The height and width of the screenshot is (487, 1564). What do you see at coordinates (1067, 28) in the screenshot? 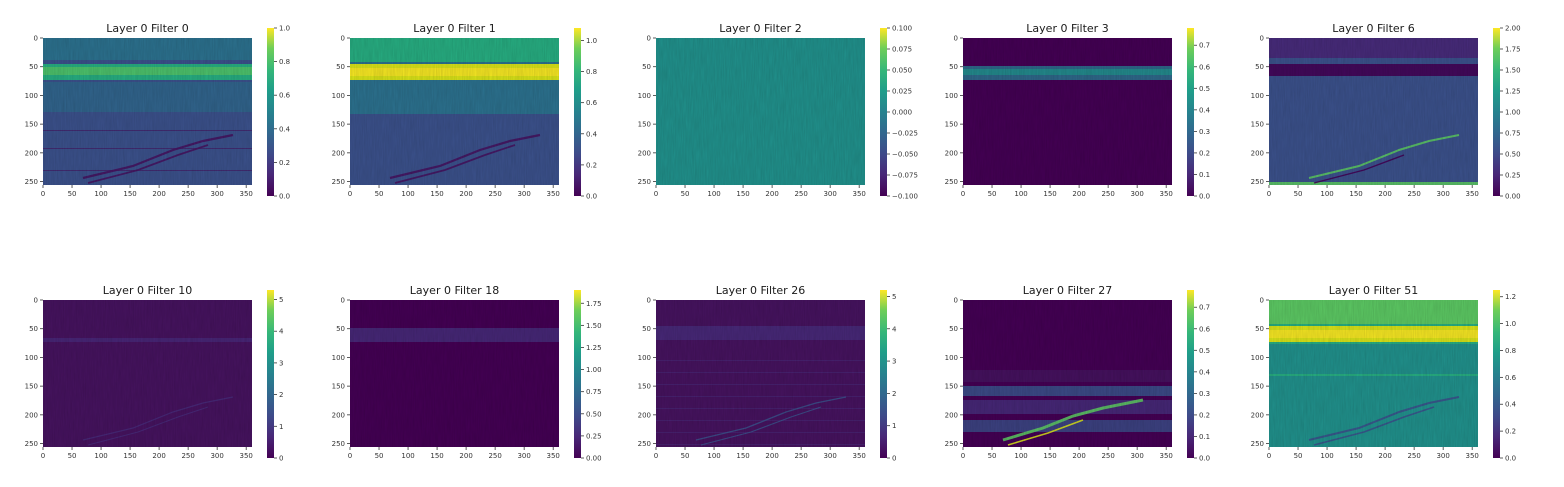
I see `panel-title: Layer 0 Filter 3` at bounding box center [1067, 28].